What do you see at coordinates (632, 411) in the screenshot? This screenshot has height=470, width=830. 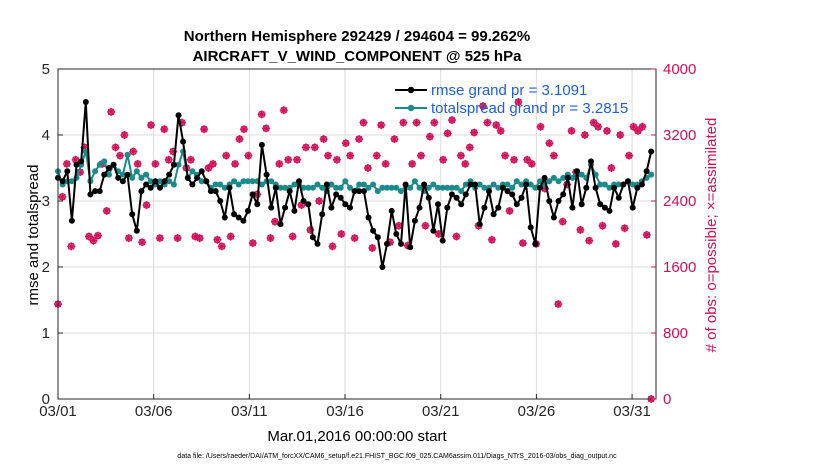 I see `x-tick-label: 03/31` at bounding box center [632, 411].